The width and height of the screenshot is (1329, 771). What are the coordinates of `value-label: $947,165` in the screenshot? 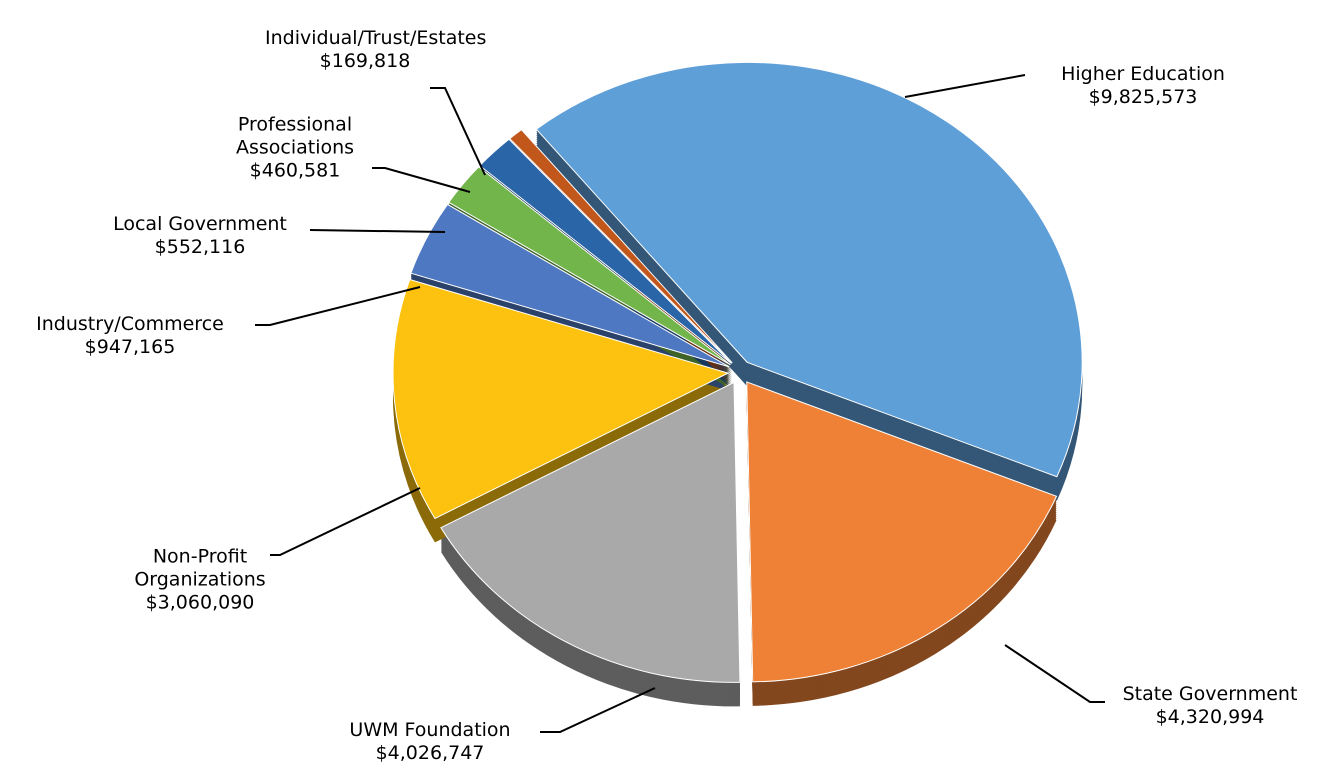 It's located at (130, 347).